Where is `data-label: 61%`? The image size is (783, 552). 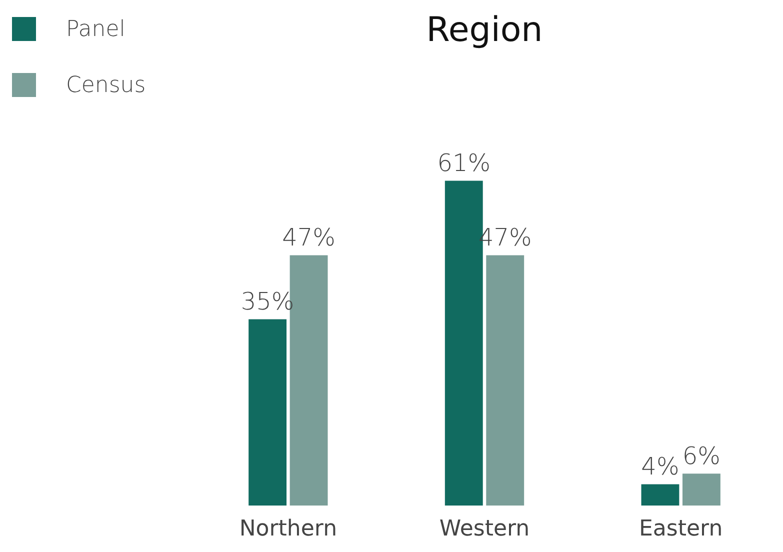 data-label: 61% is located at coordinates (464, 162).